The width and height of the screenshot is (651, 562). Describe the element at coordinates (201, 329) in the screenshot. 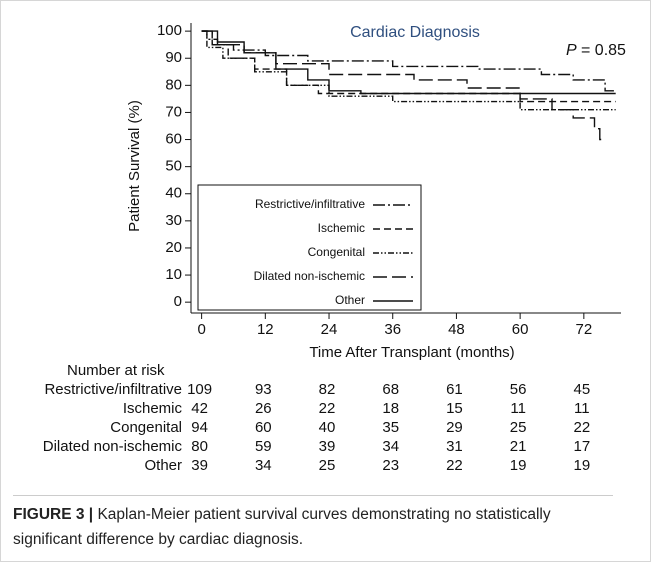

I see `x-tick-label: 0` at that location.